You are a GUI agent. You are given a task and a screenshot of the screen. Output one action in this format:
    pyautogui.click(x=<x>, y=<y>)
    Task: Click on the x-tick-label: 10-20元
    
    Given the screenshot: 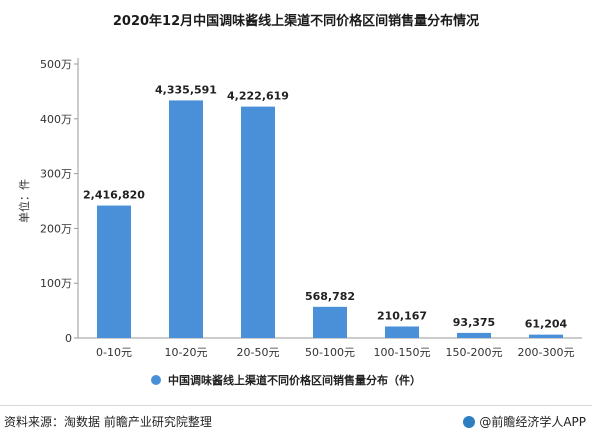 What is the action you would take?
    pyautogui.click(x=186, y=352)
    